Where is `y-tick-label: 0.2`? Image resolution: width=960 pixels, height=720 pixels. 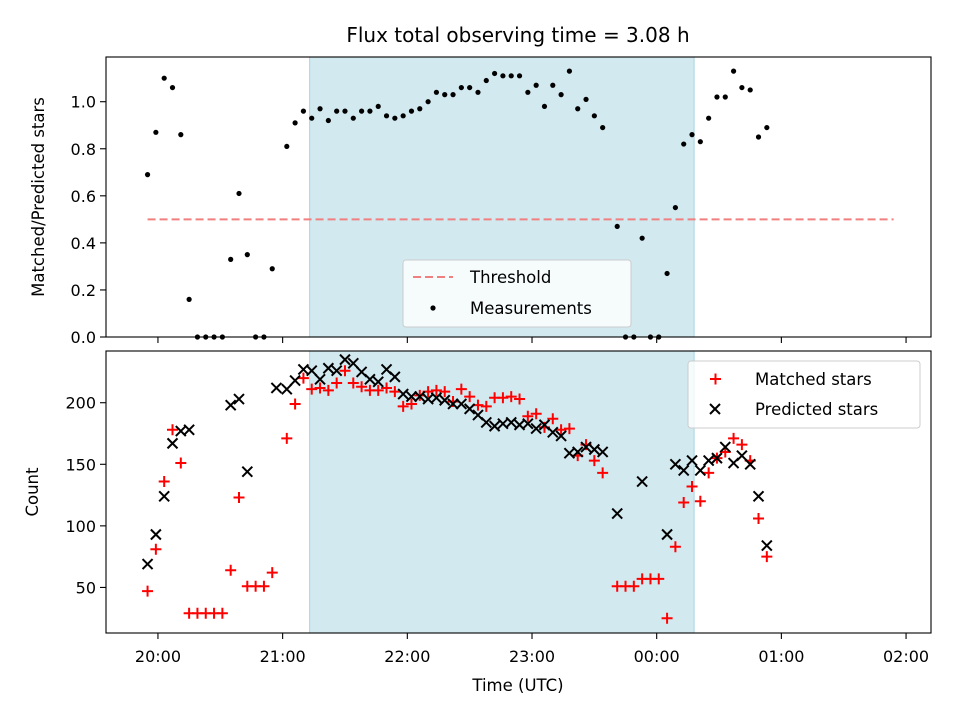
y-tick-label: 0.2 is located at coordinates (83, 290).